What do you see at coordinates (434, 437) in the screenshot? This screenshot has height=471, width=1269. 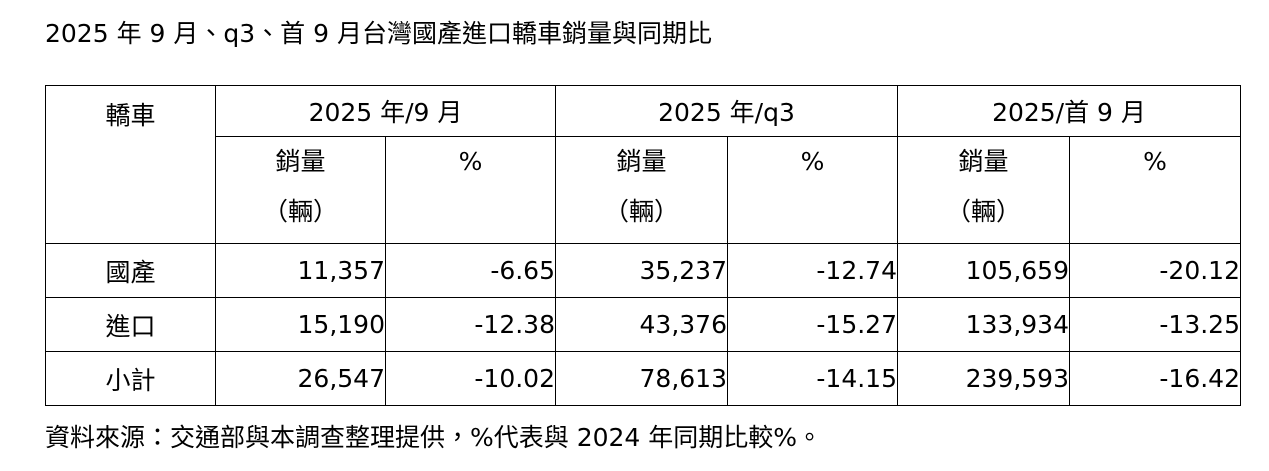 I see `footnote: 資料來源：交通部與本調查整理提供，%代表與 2024 年同期比較%。` at bounding box center [434, 437].